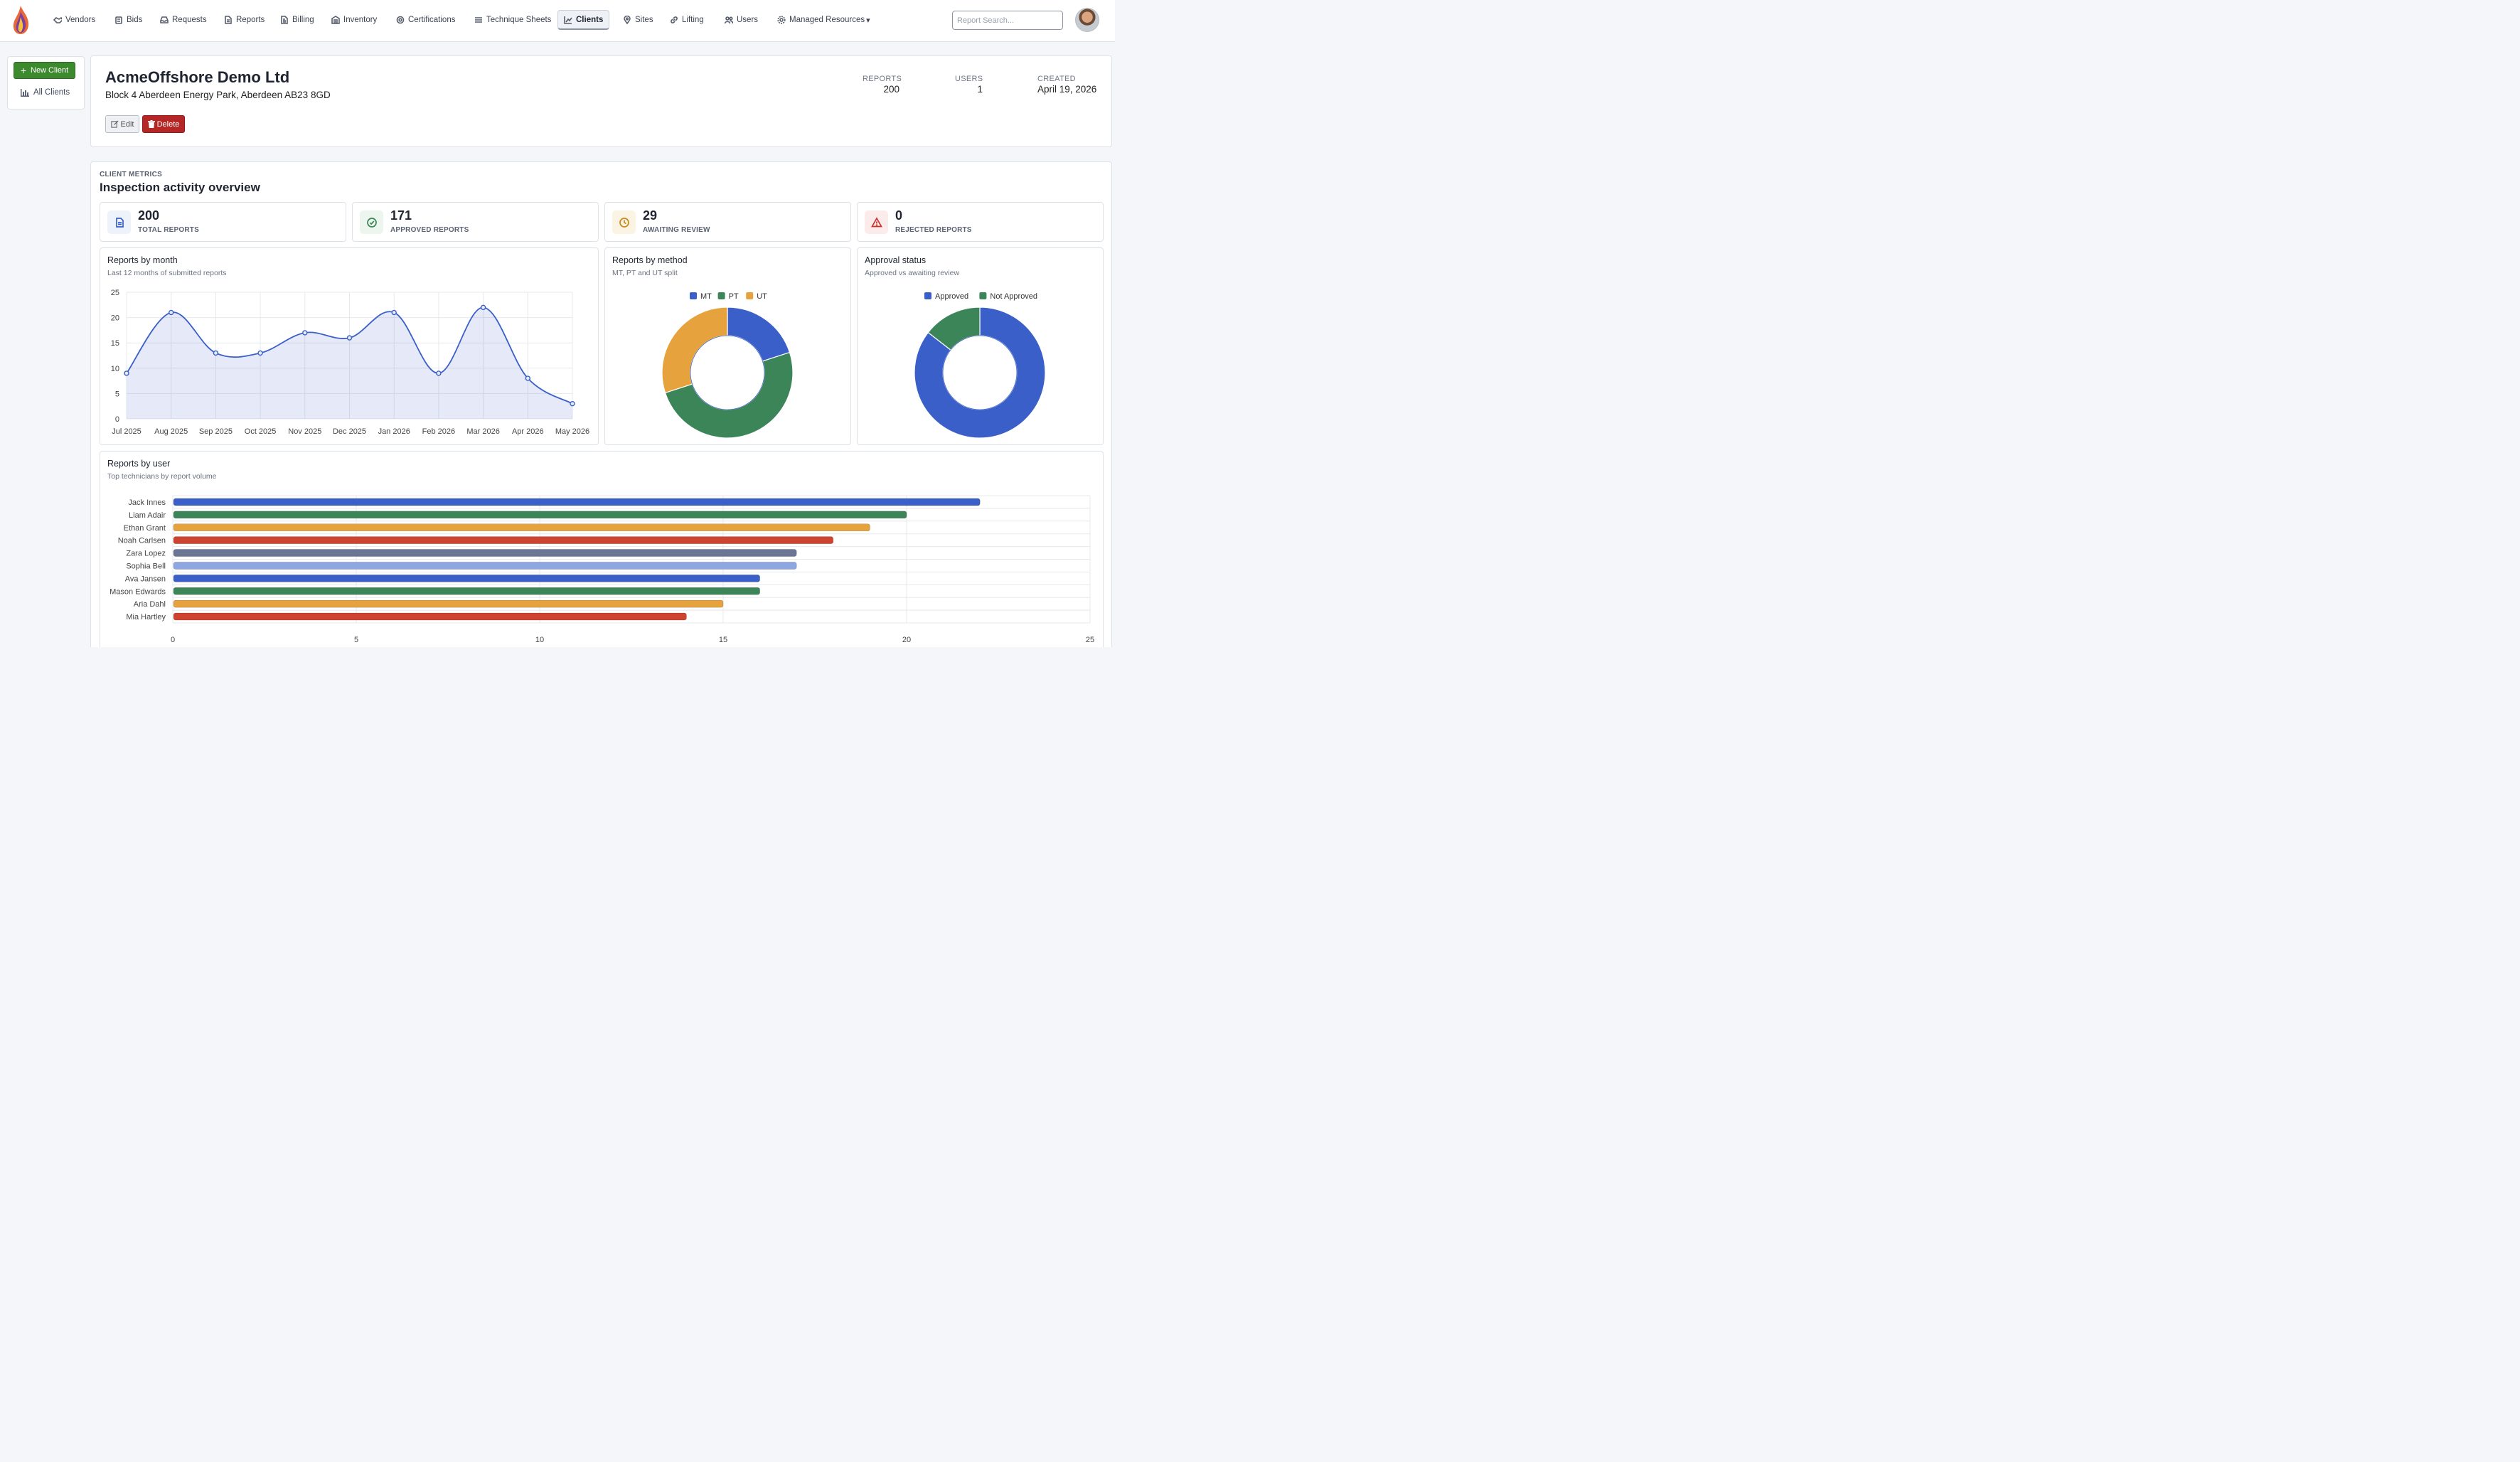 The image size is (2520, 1462). What do you see at coordinates (741, 20) in the screenshot?
I see `nav-item-users: Users` at bounding box center [741, 20].